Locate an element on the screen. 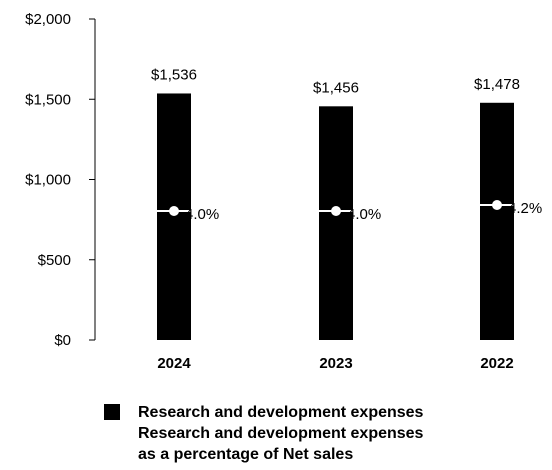  legend-label-pct-line2: as a percentage of Net sales is located at coordinates (246, 454).